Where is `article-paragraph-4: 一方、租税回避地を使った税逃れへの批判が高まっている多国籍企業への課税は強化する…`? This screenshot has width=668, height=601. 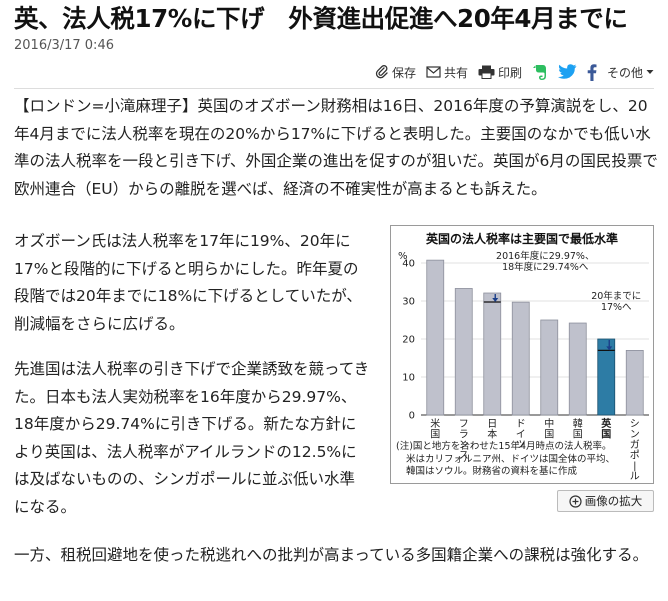 article-paragraph-4: 一方、租税回避地を使った税逃れへの批判が高まっている多国籍企業への課税は強化する… is located at coordinates (331, 555).